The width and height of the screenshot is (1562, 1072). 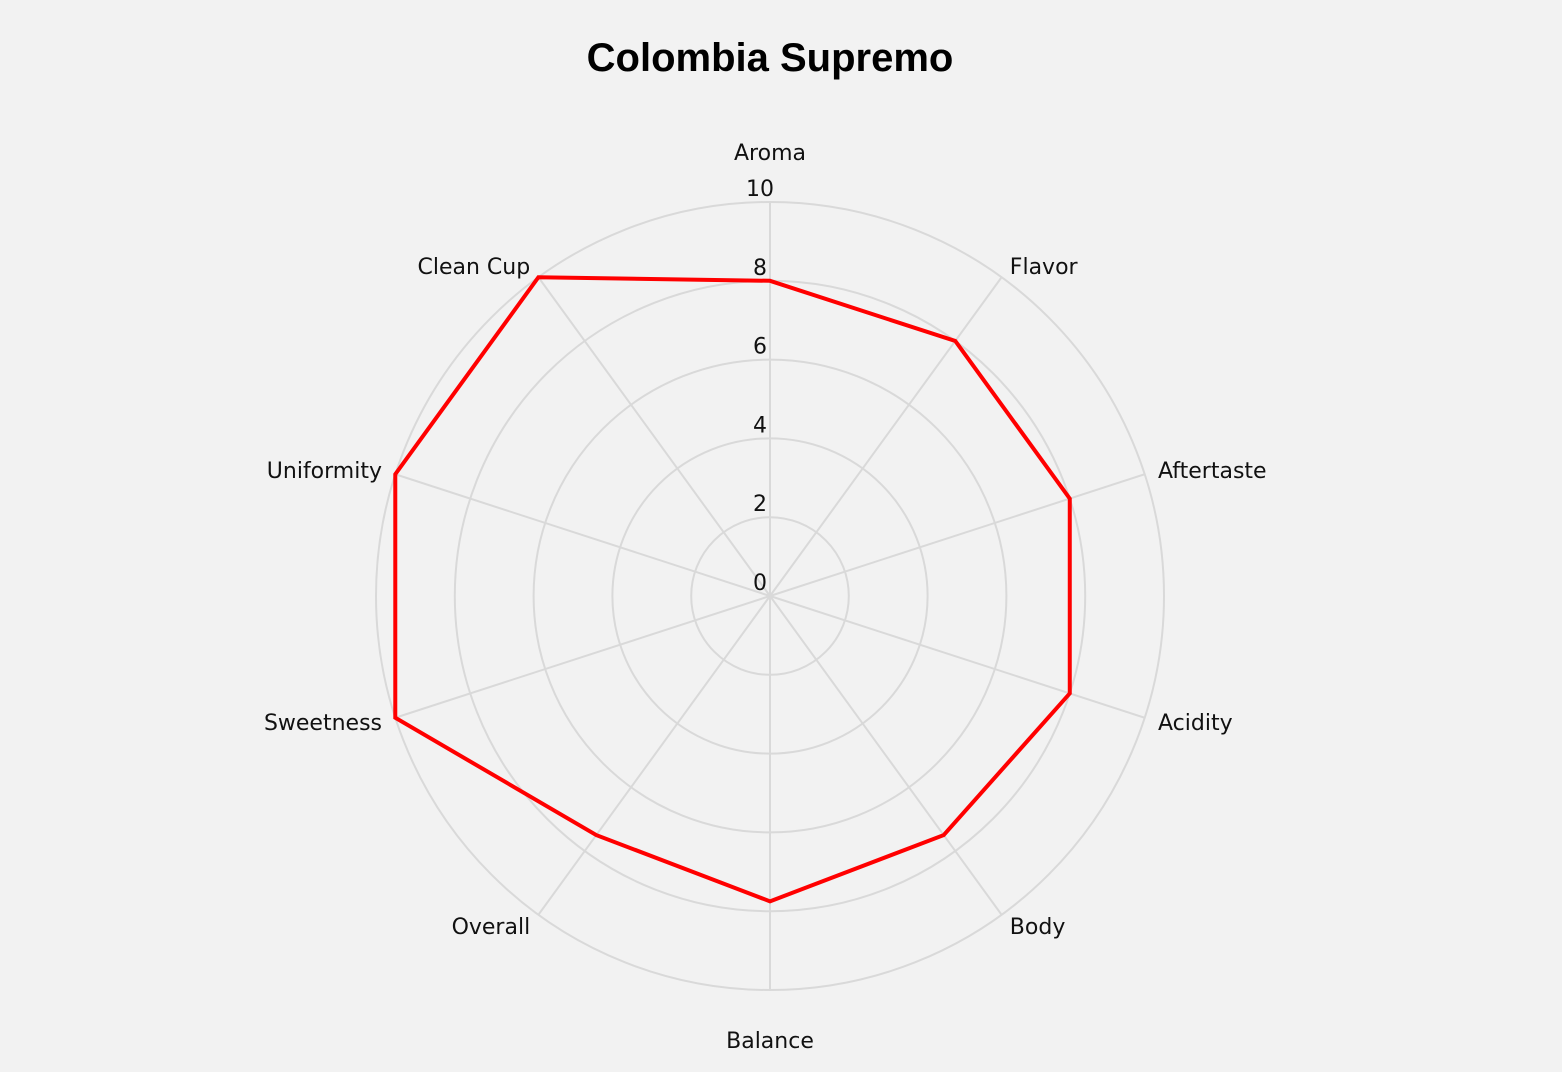 What do you see at coordinates (323, 723) in the screenshot?
I see `category-label: Sweetness` at bounding box center [323, 723].